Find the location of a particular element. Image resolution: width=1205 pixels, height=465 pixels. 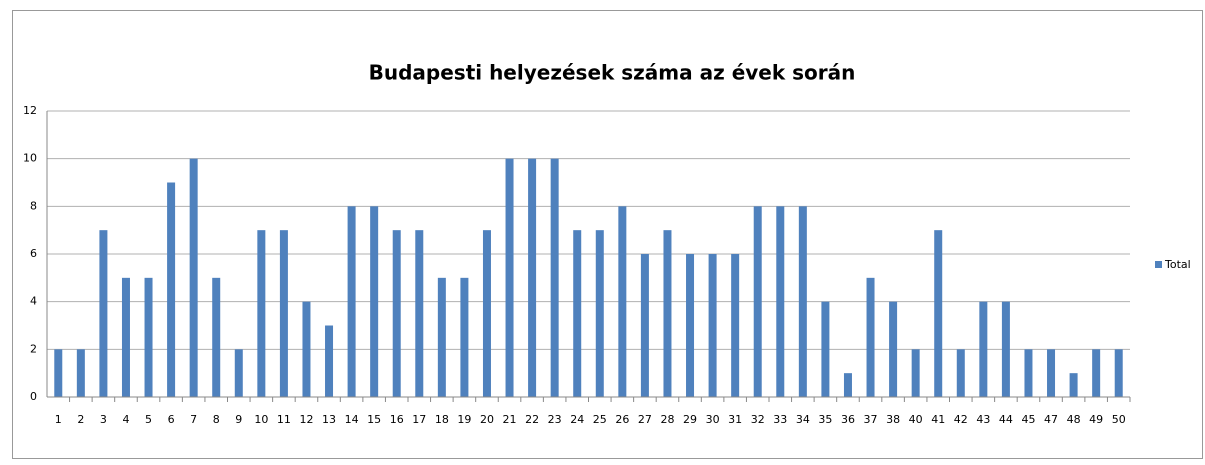

x-tick-label: 32 is located at coordinates (758, 419).